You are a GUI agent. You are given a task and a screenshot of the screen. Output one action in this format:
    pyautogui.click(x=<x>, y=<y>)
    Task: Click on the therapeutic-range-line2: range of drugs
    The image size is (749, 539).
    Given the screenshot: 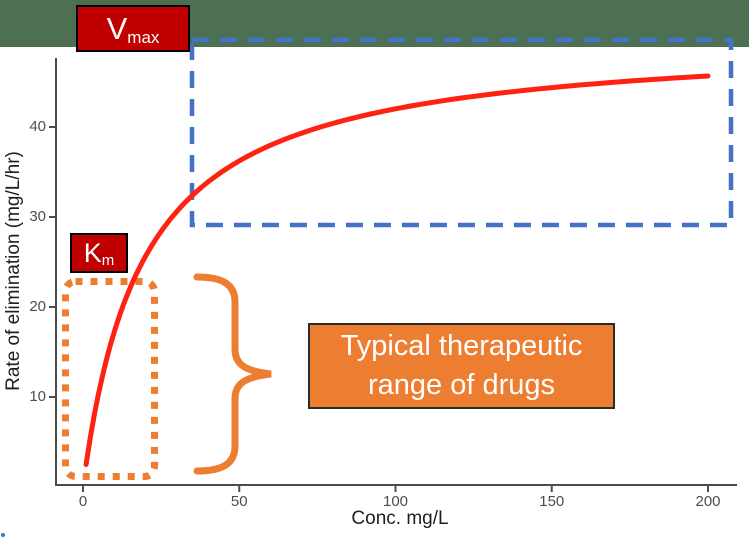 What is the action you would take?
    pyautogui.click(x=461, y=385)
    